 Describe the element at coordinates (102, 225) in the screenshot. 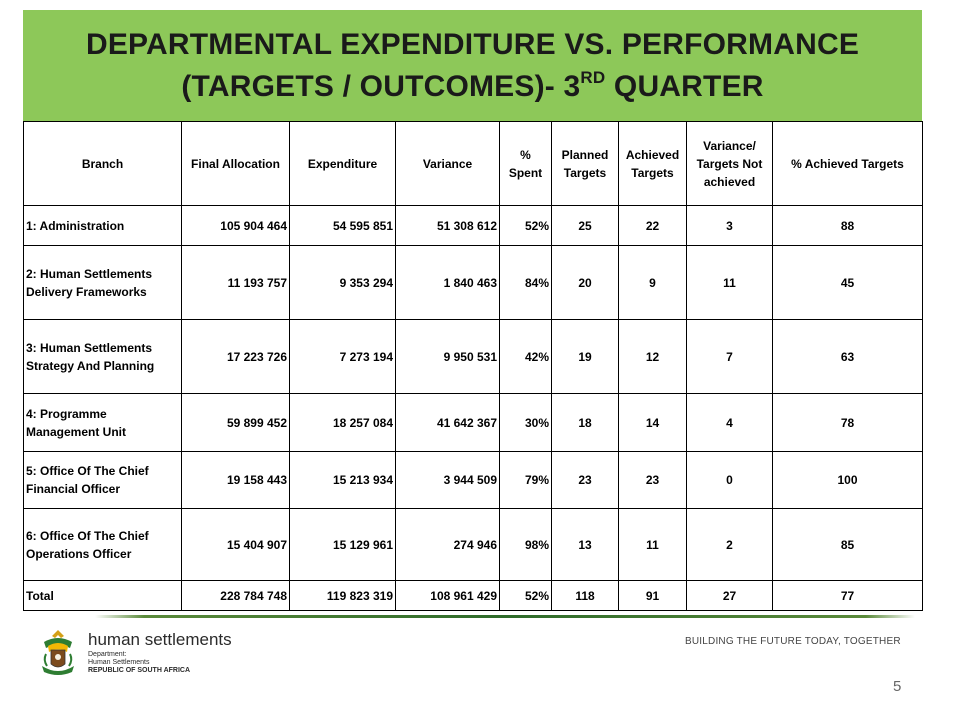

I see `cell-branch: 1: Administration` at that location.